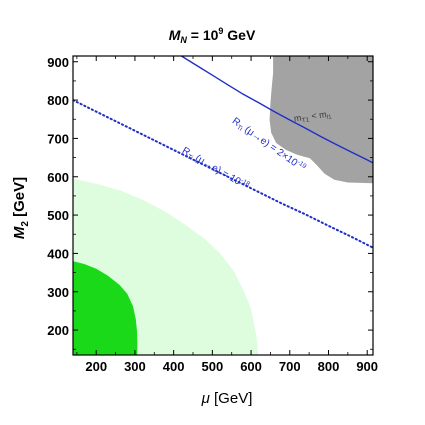 This screenshot has height=425, width=425. Describe the element at coordinates (58, 253) in the screenshot. I see `y-tick-label: 400` at that location.